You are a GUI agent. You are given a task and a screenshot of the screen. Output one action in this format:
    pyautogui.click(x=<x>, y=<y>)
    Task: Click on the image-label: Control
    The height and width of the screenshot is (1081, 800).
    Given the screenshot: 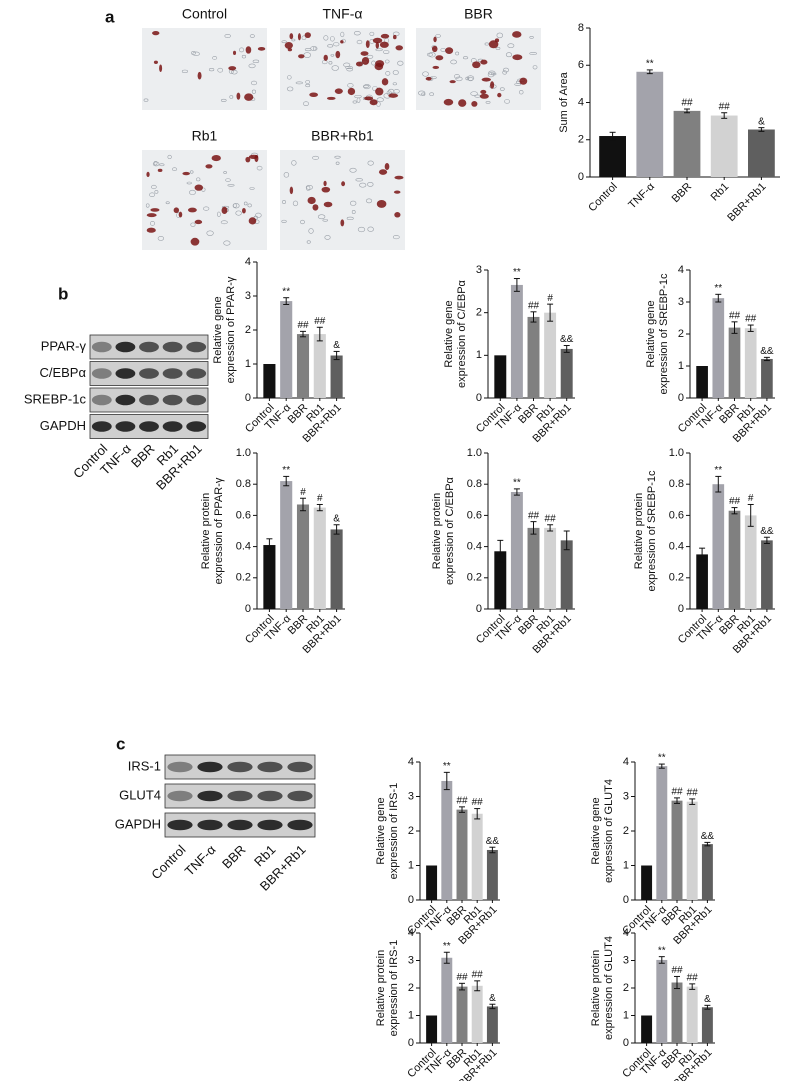 What is the action you would take?
    pyautogui.click(x=204, y=14)
    